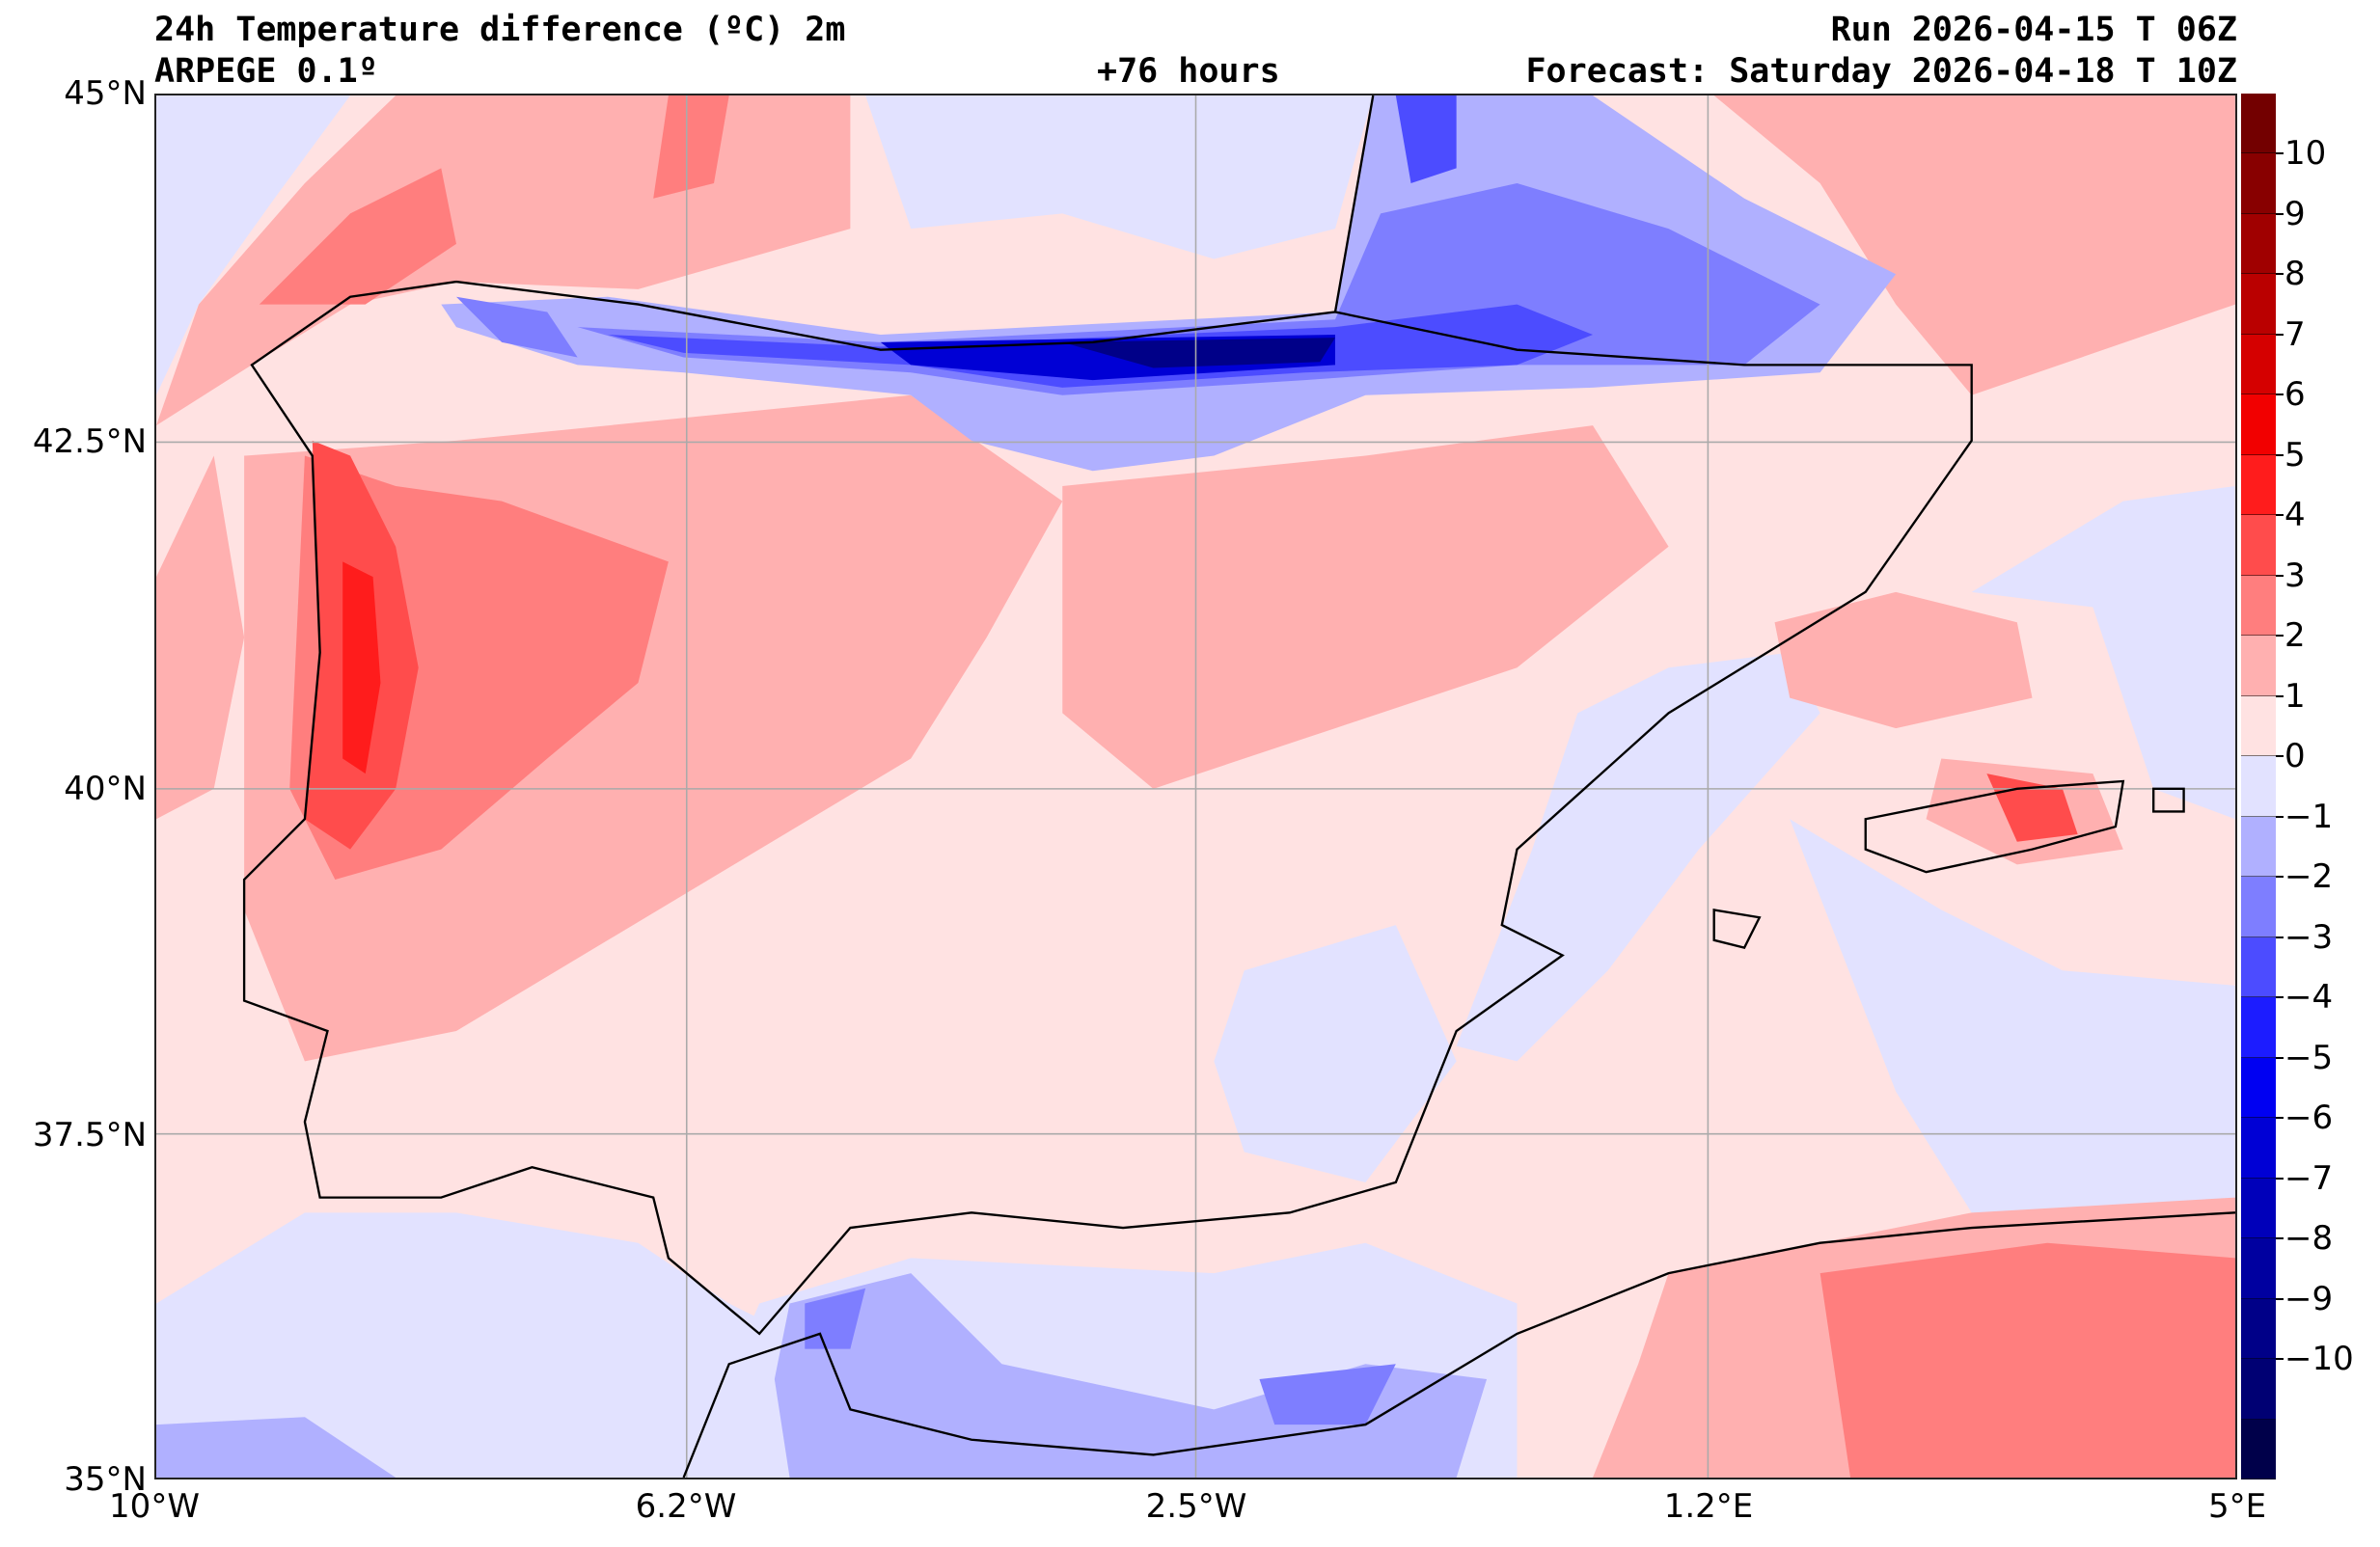 The image size is (2380, 1547). Describe the element at coordinates (2306, 154) in the screenshot. I see `colorbar-label: 10` at that location.